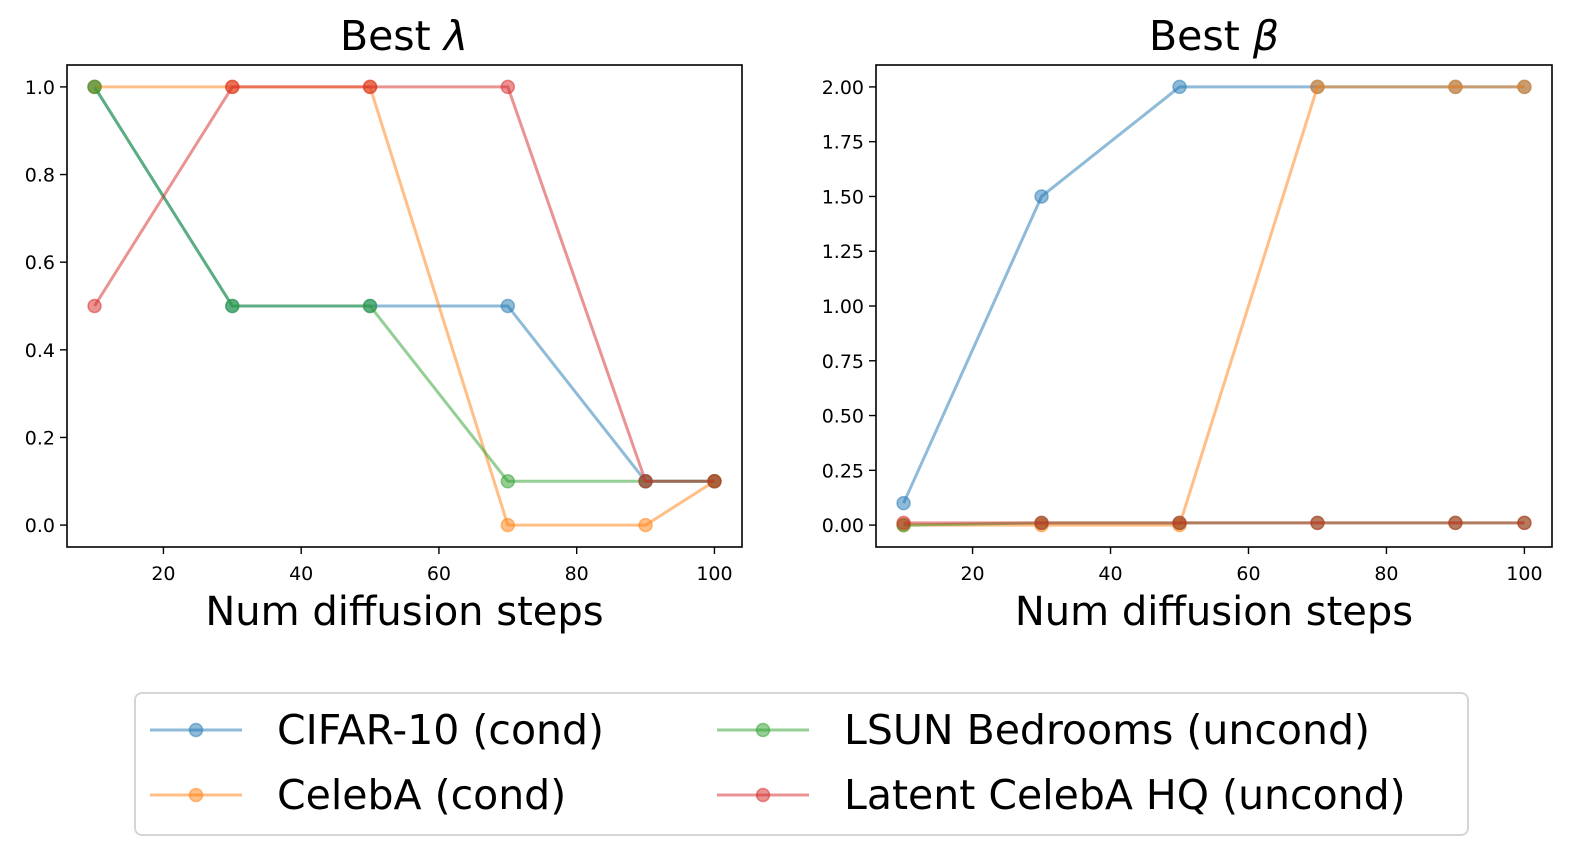  I want to click on y-tick-label: 0.25, so click(843, 471).